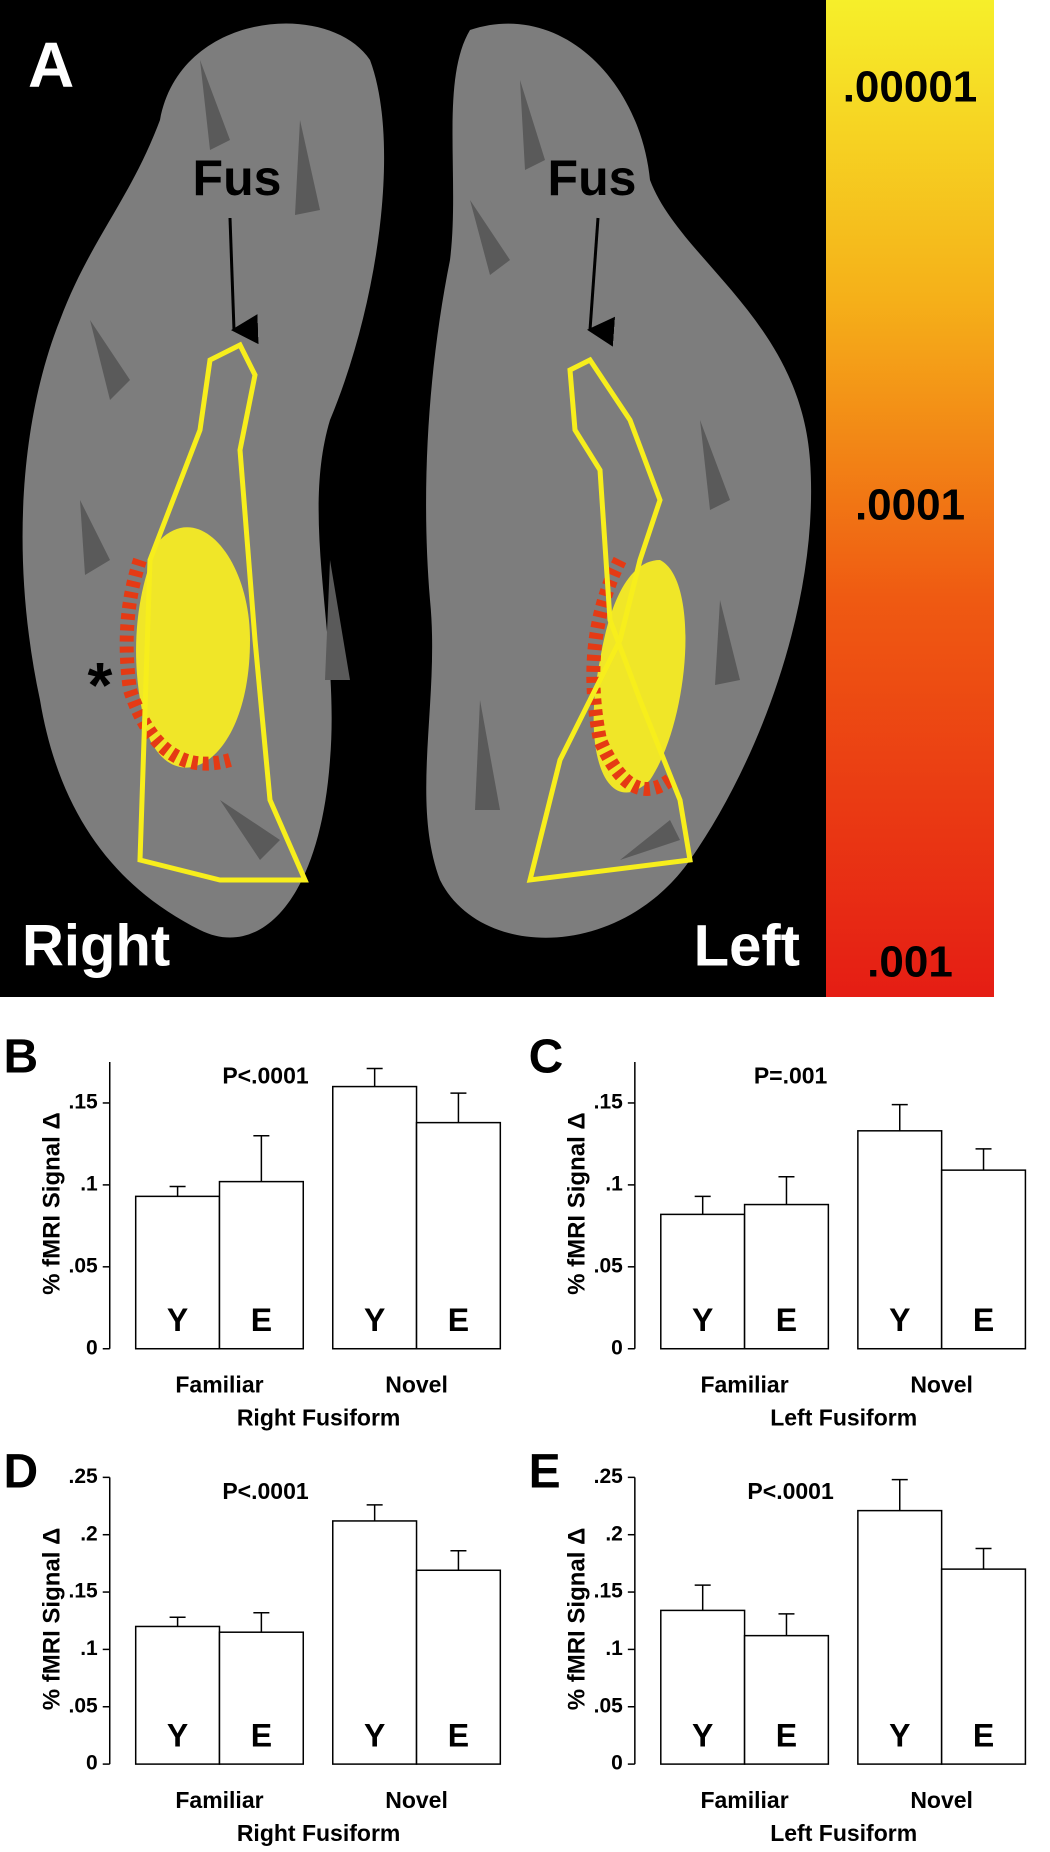 The width and height of the screenshot is (1050, 1852). I want to click on hemisphere-label: Left, so click(747, 945).